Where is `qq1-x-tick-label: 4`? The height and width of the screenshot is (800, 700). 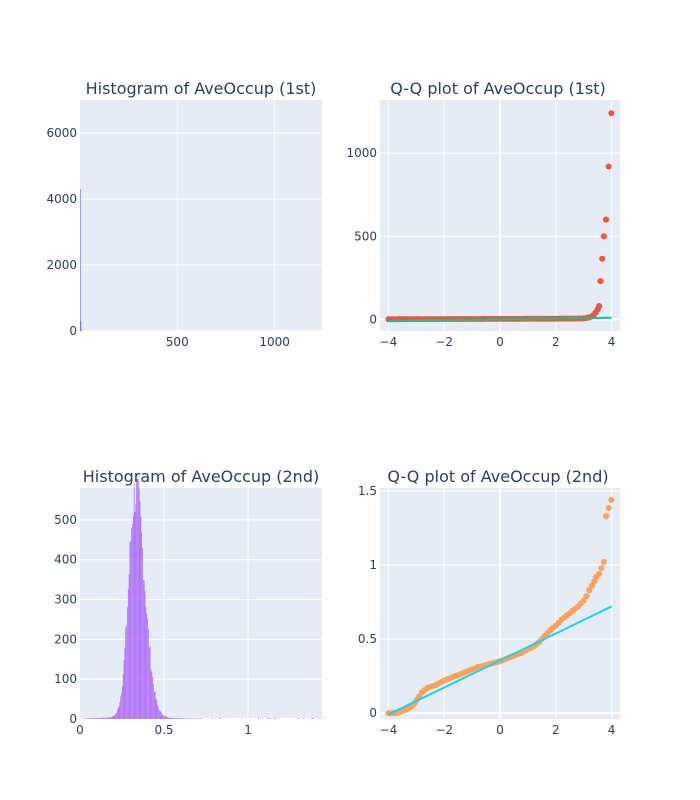
qq1-x-tick-label: 4 is located at coordinates (612, 342).